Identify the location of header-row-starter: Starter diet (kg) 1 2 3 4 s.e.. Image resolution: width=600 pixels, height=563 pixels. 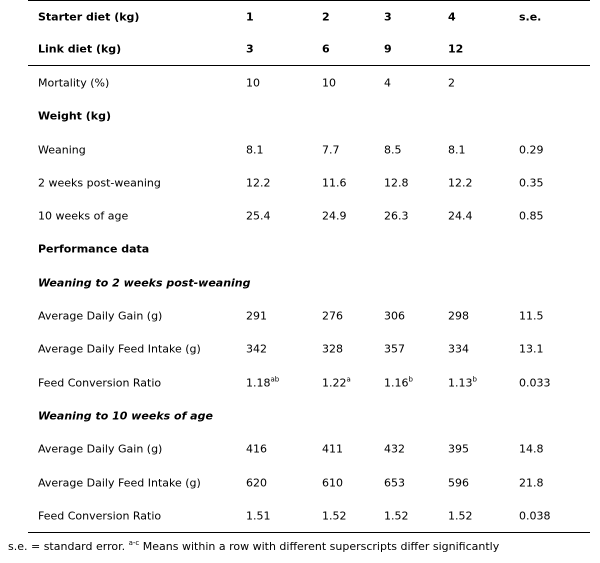
(309, 16).